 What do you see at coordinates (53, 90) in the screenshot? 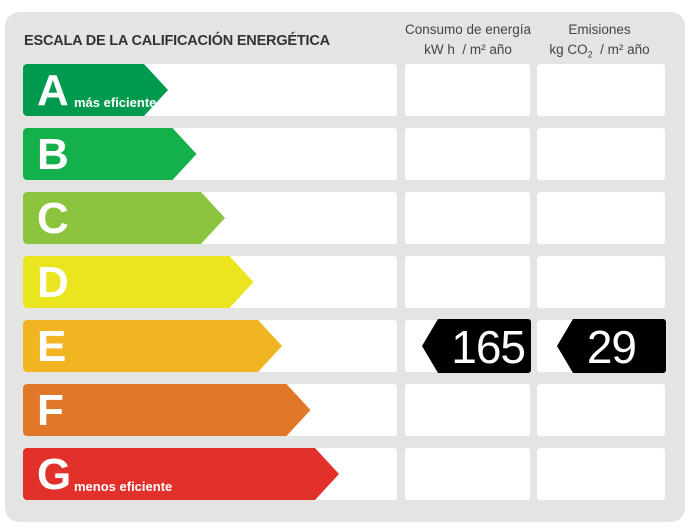
I see `rating-letter: A` at bounding box center [53, 90].